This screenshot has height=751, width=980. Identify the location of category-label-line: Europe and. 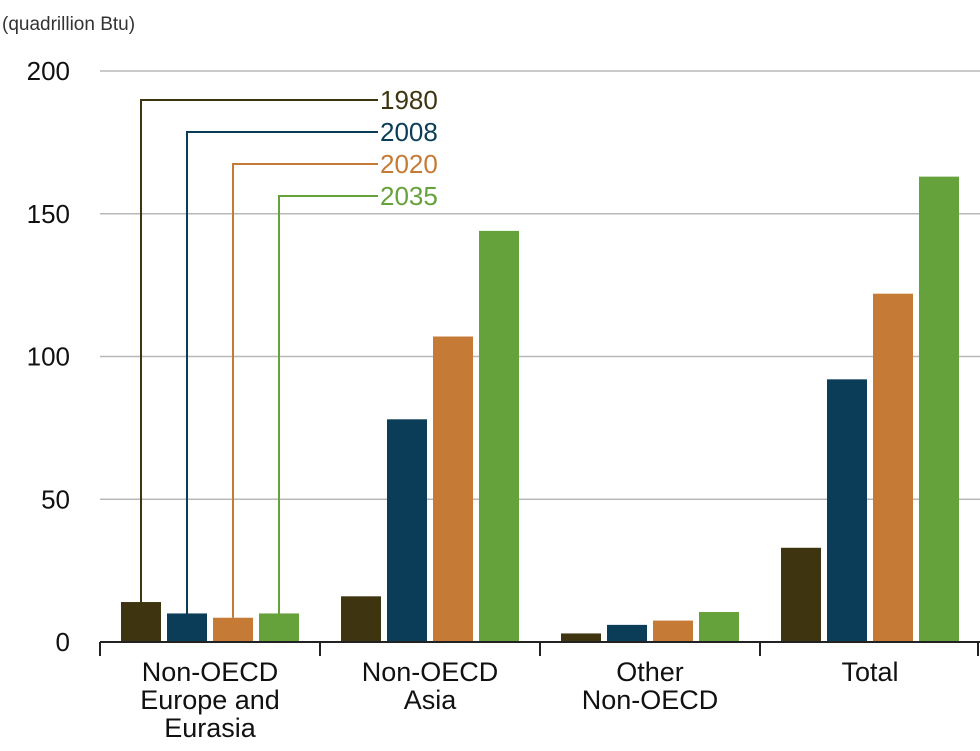
(210, 700).